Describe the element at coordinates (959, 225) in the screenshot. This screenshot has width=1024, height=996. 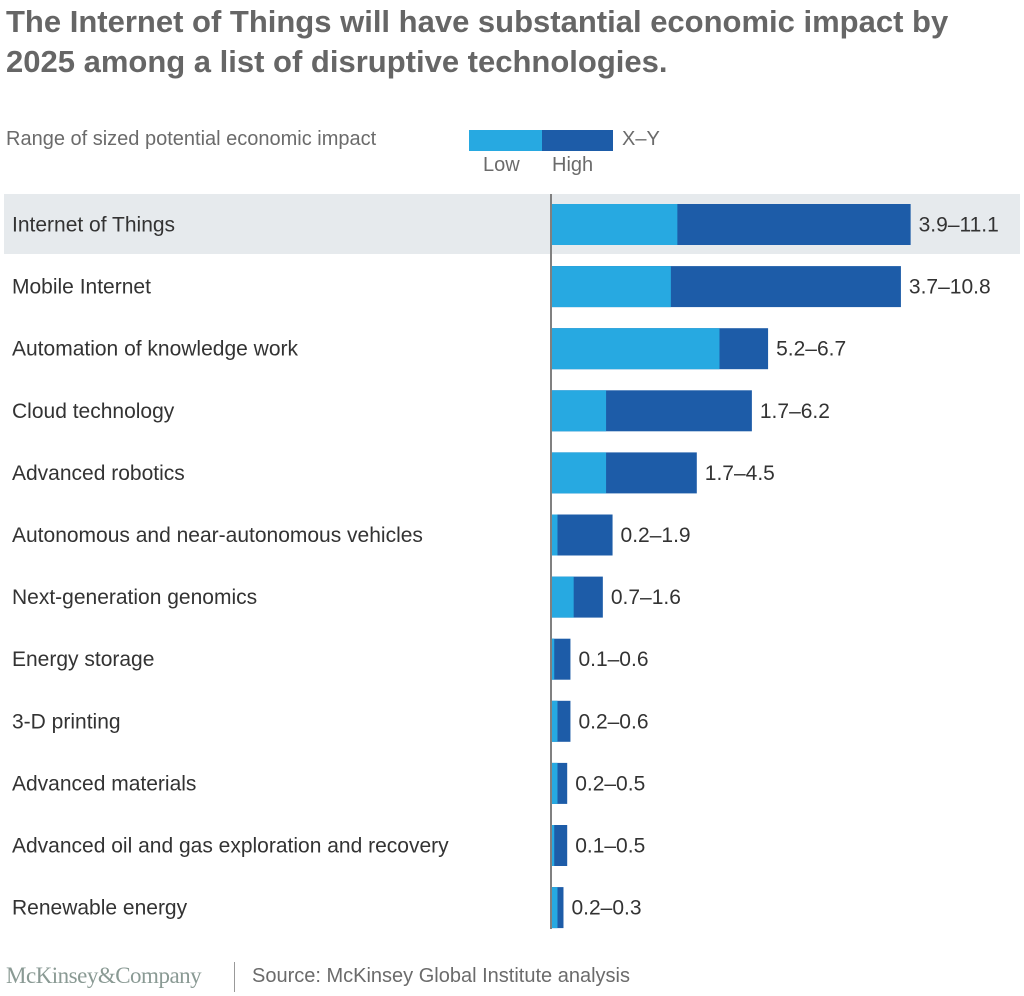
I see `data-label: 3.9–11.1` at that location.